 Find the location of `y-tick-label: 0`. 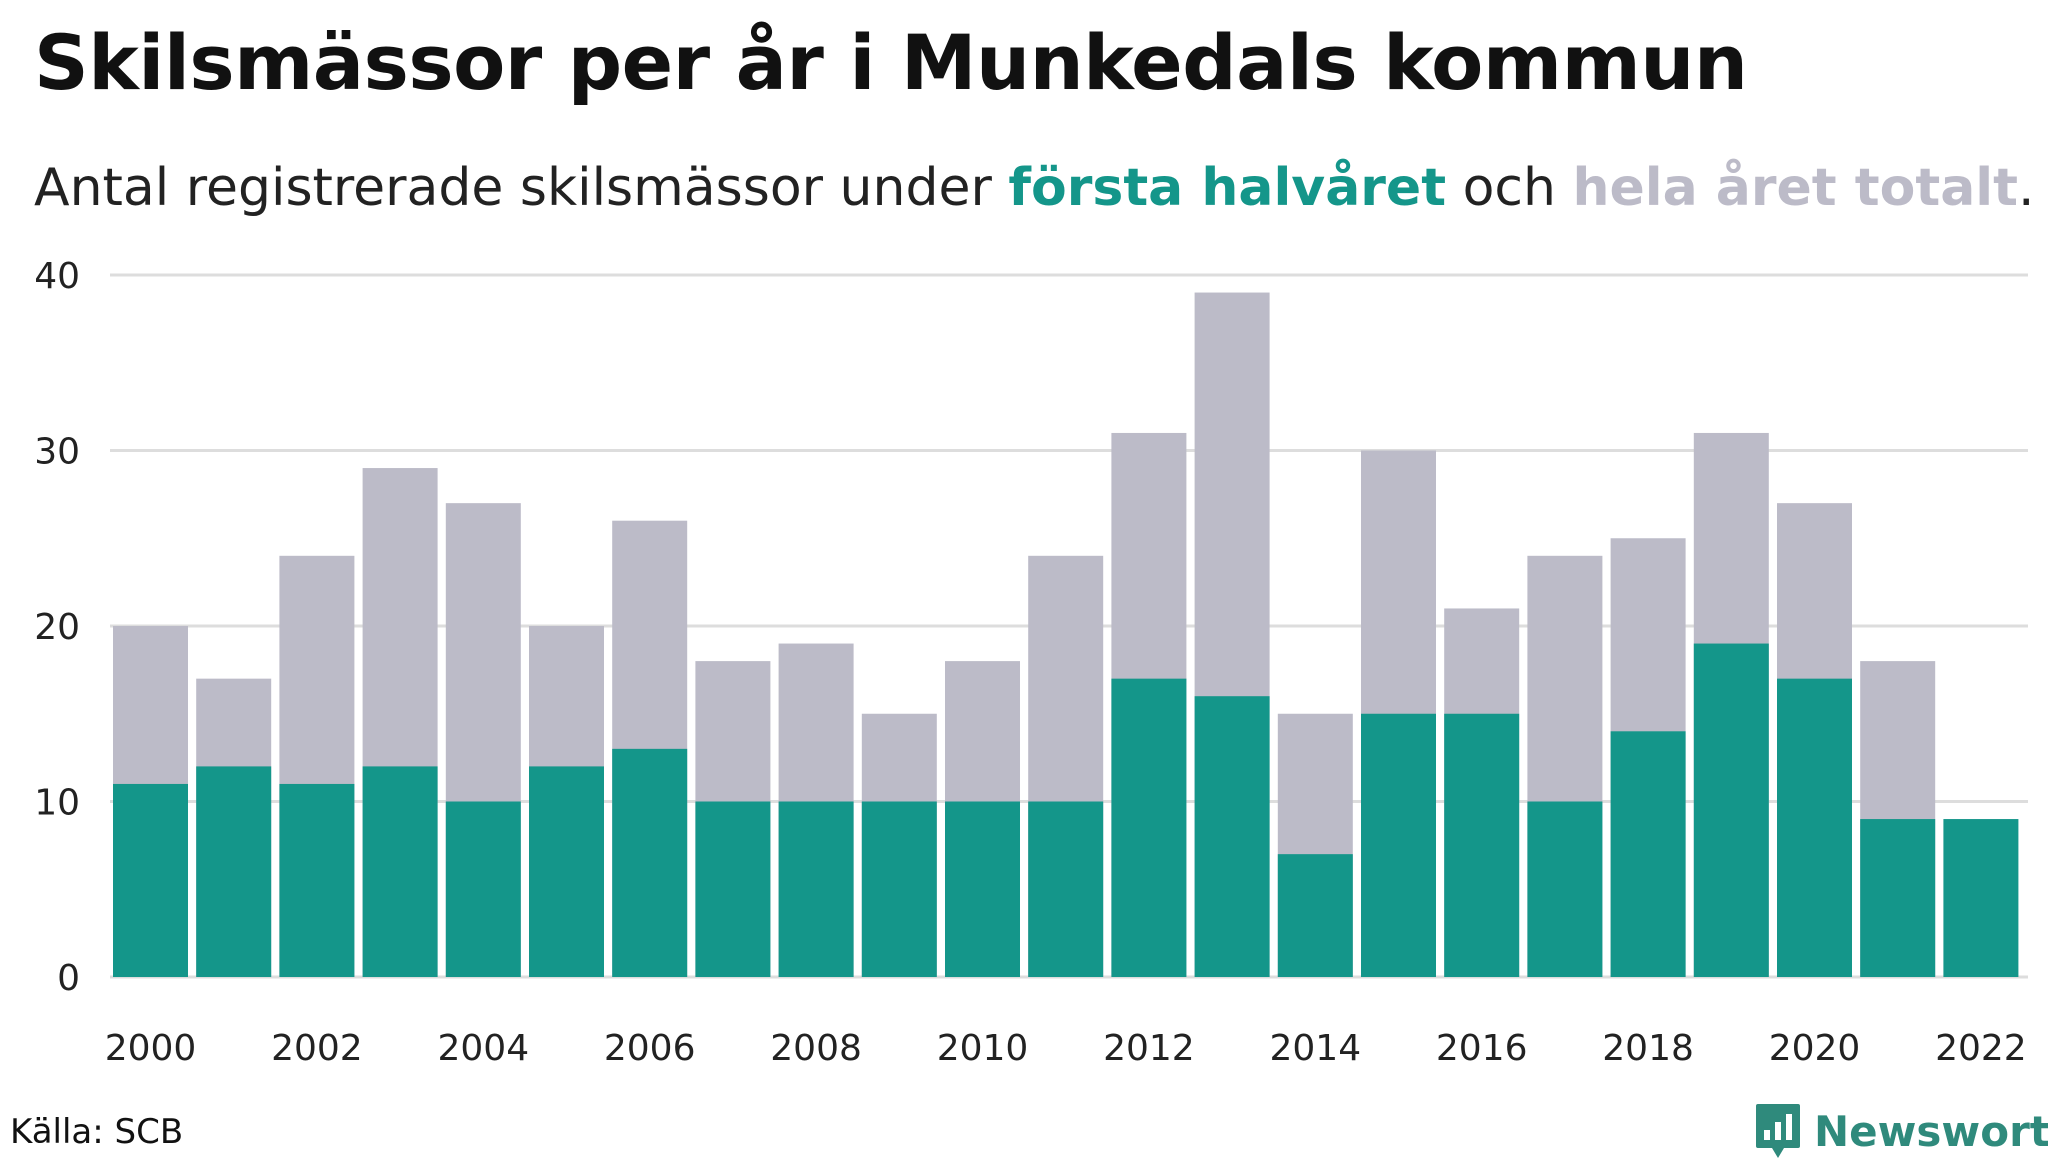

y-tick-label: 0 is located at coordinates (68, 978).